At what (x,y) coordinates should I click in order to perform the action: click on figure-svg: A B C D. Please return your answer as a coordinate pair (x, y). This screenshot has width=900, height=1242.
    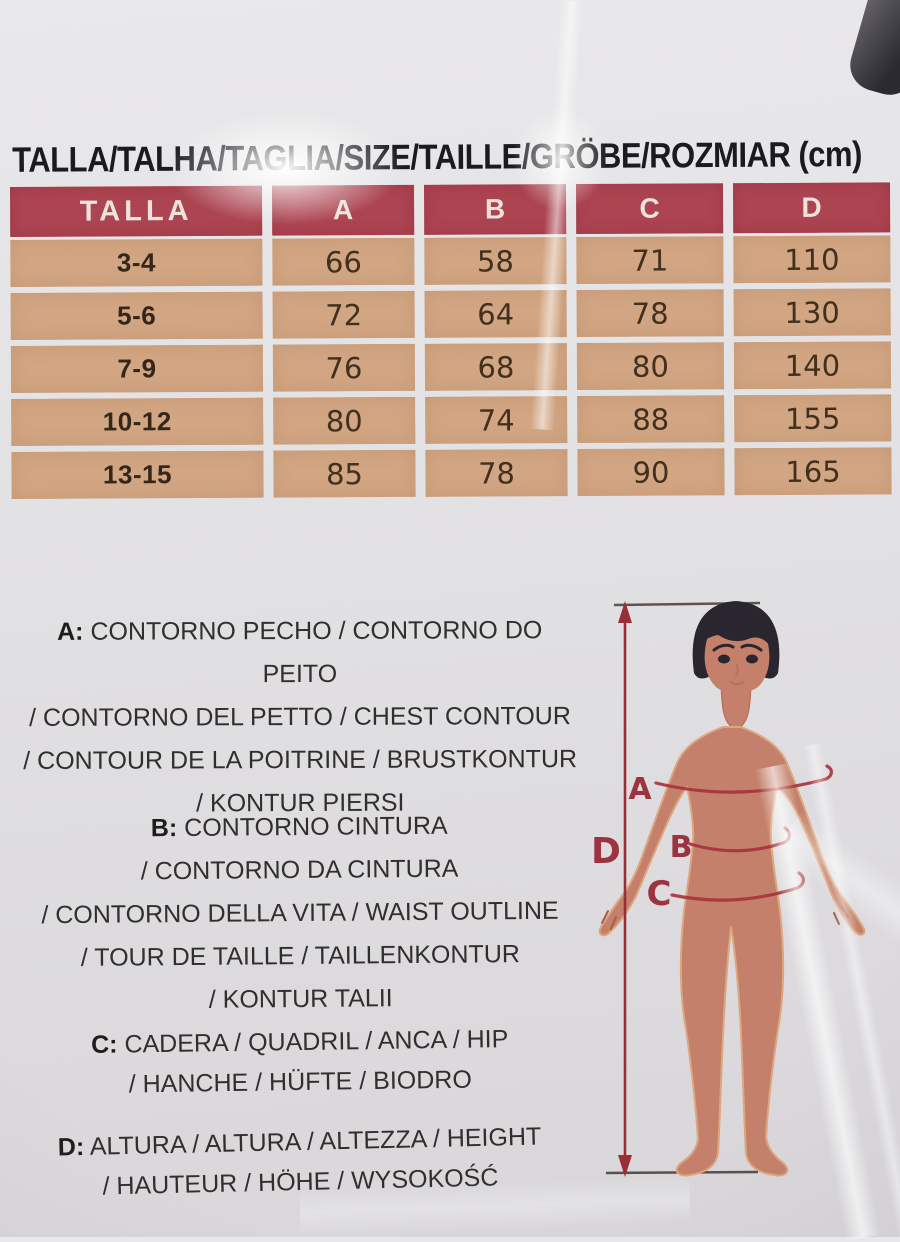
    Looking at the image, I should click on (728, 889).